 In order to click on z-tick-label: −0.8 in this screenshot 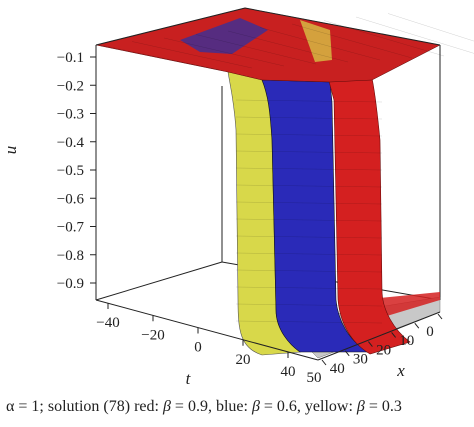, I will do `click(70, 256)`.